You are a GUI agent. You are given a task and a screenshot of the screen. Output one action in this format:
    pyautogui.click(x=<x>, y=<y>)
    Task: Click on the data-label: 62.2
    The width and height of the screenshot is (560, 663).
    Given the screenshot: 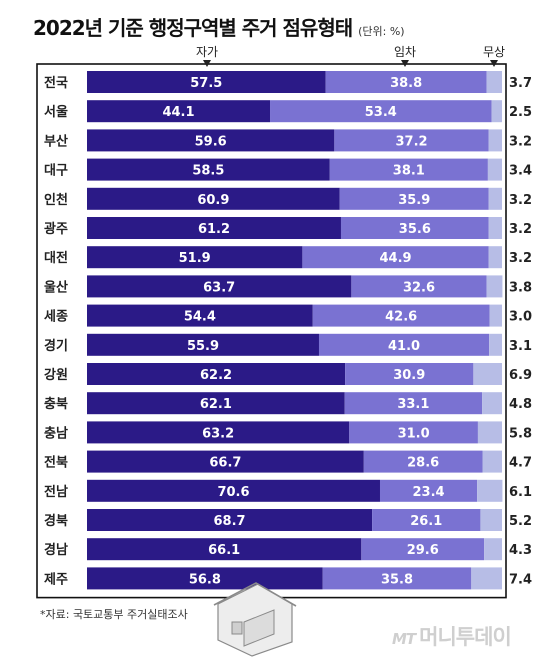 What is the action you would take?
    pyautogui.click(x=216, y=375)
    